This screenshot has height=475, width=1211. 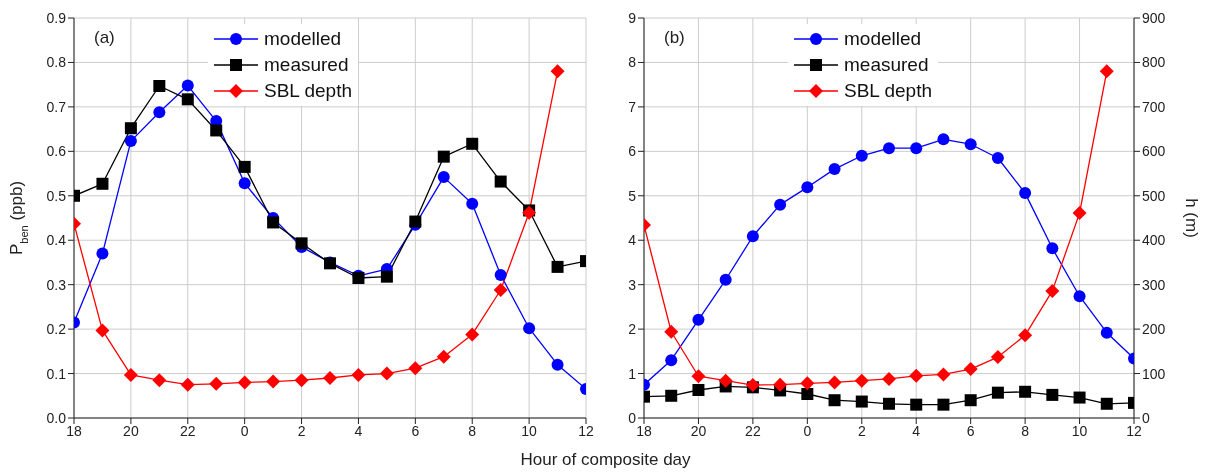 I want to click on y2-tick-label: 900, so click(x=1154, y=17).